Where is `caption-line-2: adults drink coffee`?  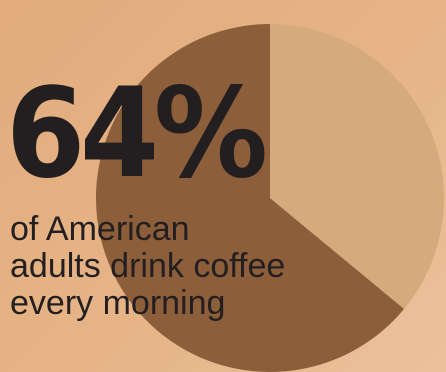
caption-line-2: adults drink coffee is located at coordinates (148, 266).